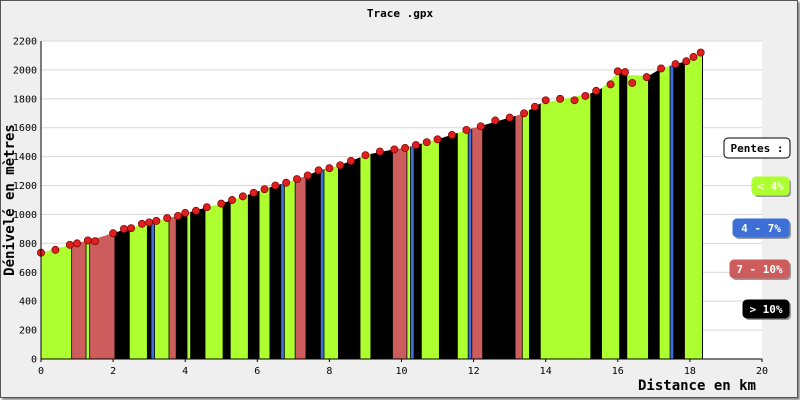 The width and height of the screenshot is (800, 400). I want to click on legend-item: < 4%, so click(771, 186).